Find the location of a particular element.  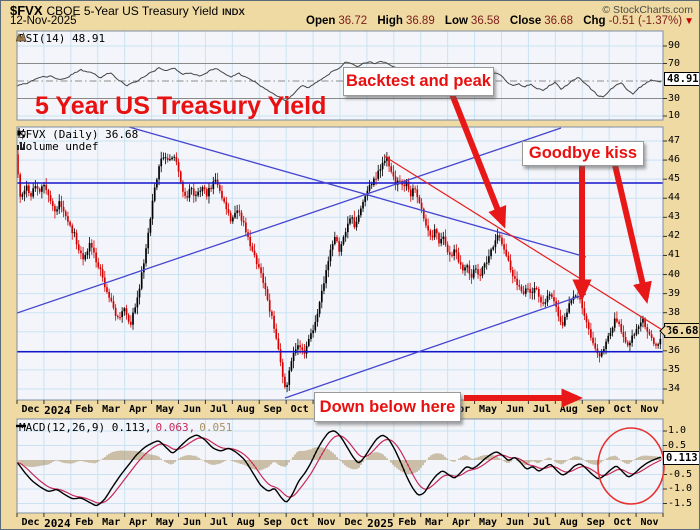

open-label: Open is located at coordinates (321, 21).